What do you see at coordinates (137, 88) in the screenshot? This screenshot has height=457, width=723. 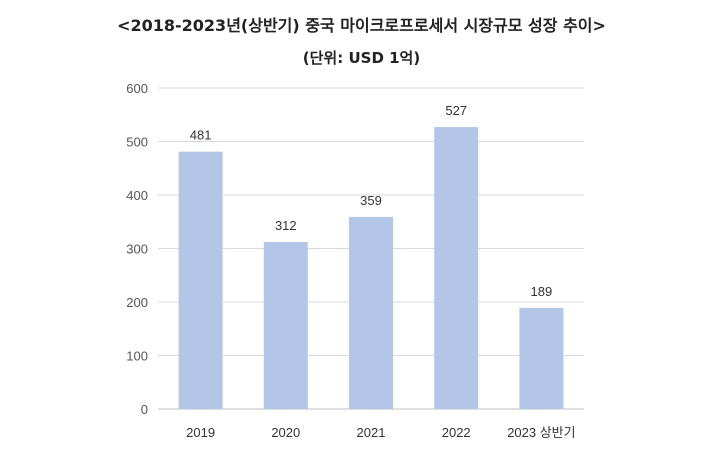 I see `y-tick-label: 600` at bounding box center [137, 88].